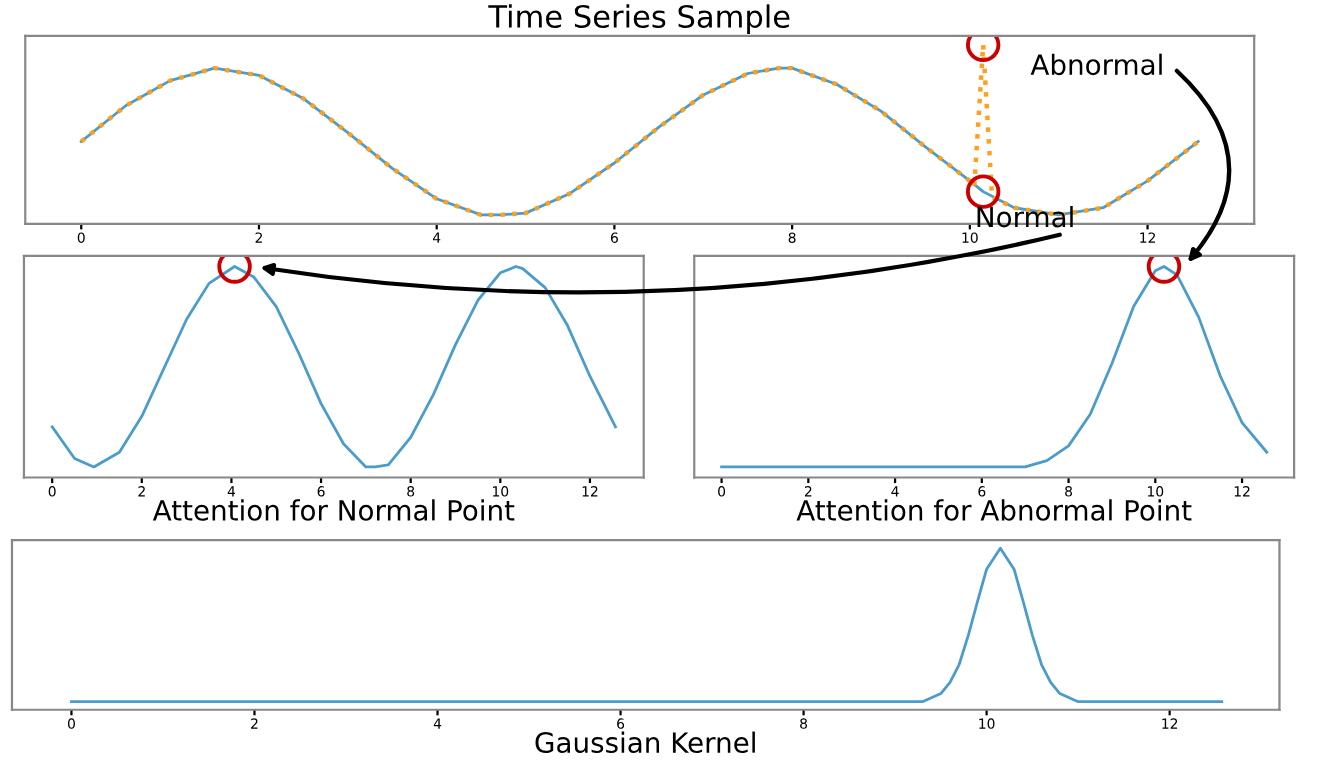 Image resolution: width=1330 pixels, height=764 pixels. Describe the element at coordinates (645, 742) in the screenshot. I see `x-axis-title: Gaussian Kernel` at that location.